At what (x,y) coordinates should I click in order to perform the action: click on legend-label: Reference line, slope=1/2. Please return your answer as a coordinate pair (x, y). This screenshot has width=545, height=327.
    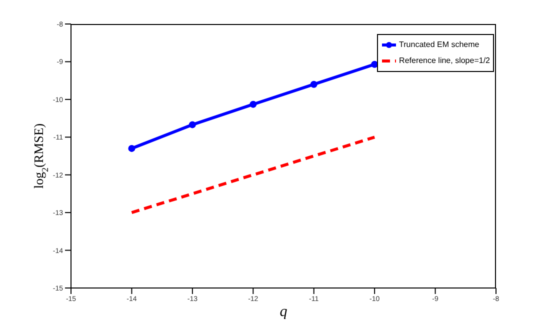
    Looking at the image, I should click on (444, 61).